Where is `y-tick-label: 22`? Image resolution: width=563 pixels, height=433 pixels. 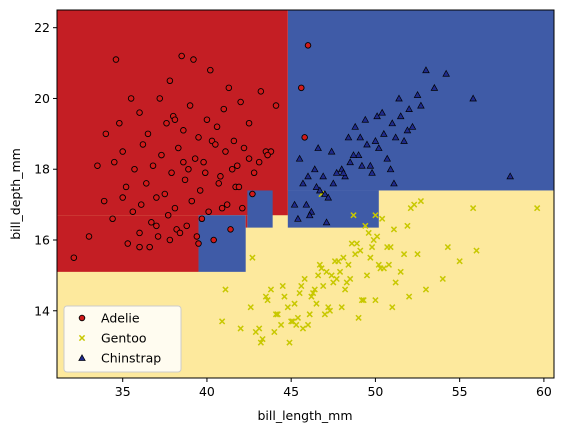 y-tick-label: 22 is located at coordinates (42, 27).